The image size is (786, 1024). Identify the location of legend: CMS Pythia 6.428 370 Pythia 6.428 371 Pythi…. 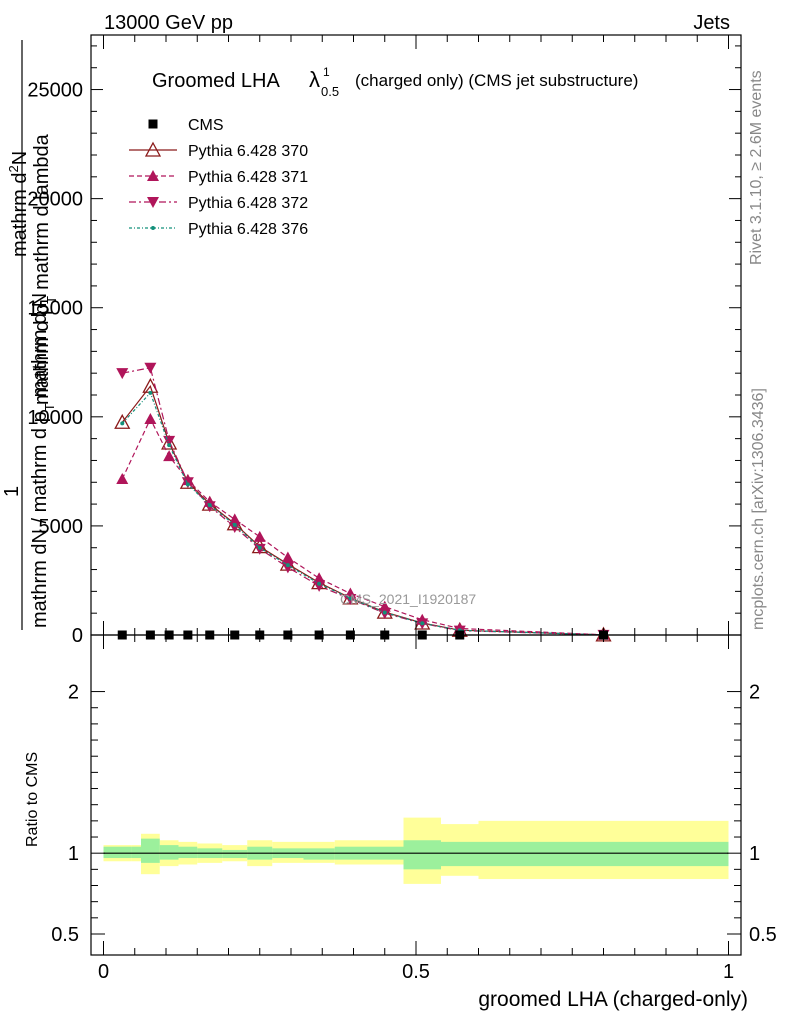
(218, 177).